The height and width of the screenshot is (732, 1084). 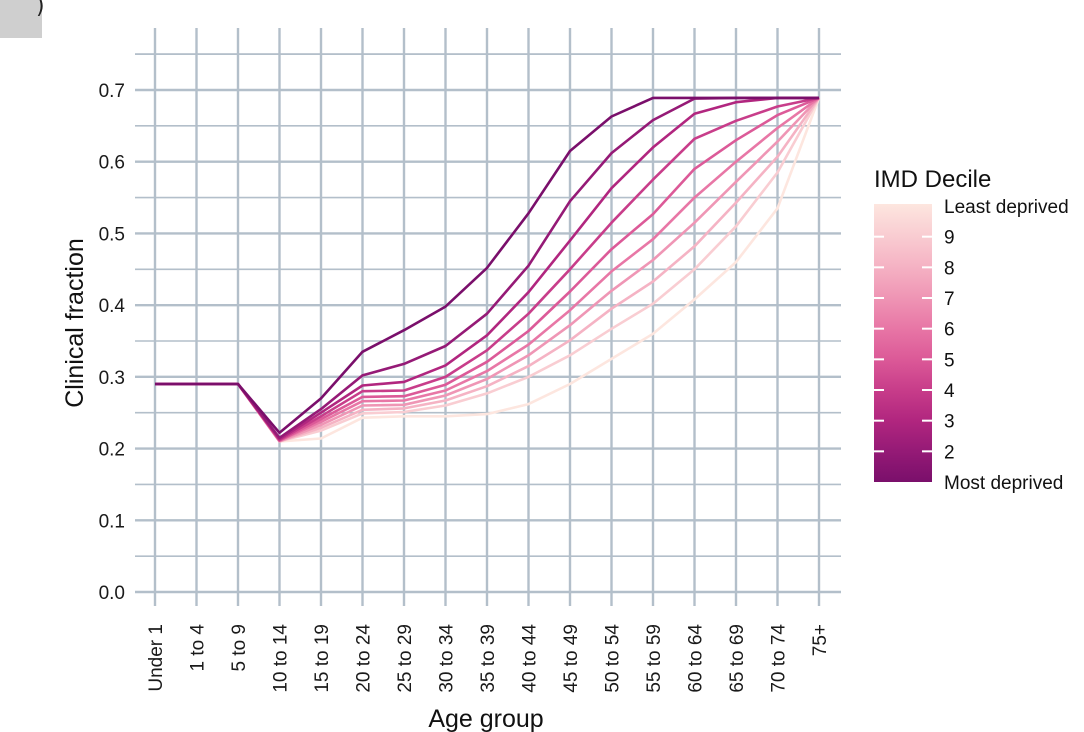 I want to click on x-tick-label: 45 to 49, so click(x=571, y=658).